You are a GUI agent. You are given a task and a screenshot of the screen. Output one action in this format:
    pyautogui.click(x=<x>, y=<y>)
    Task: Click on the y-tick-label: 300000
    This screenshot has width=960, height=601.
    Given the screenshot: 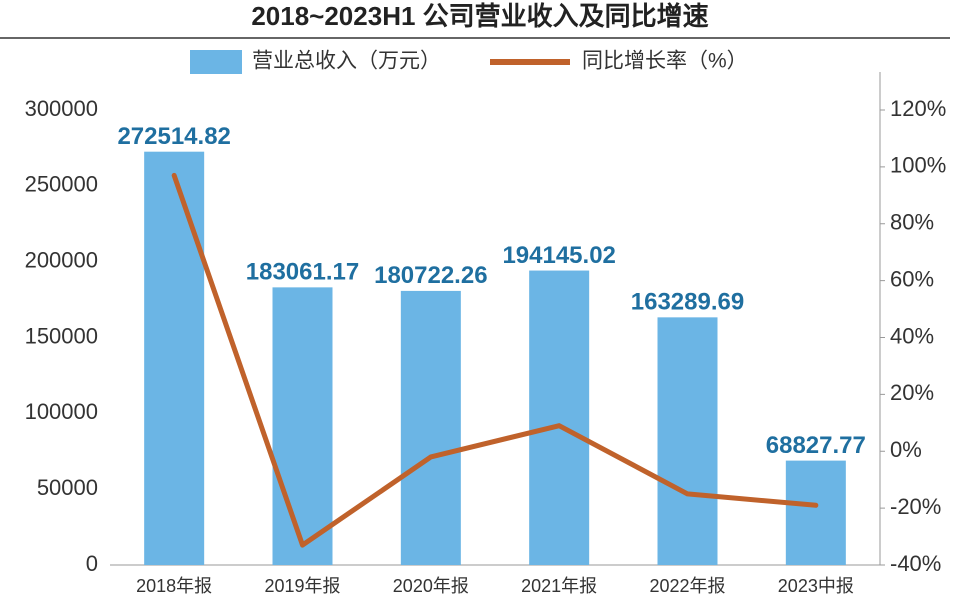 What is the action you would take?
    pyautogui.click(x=61, y=108)
    